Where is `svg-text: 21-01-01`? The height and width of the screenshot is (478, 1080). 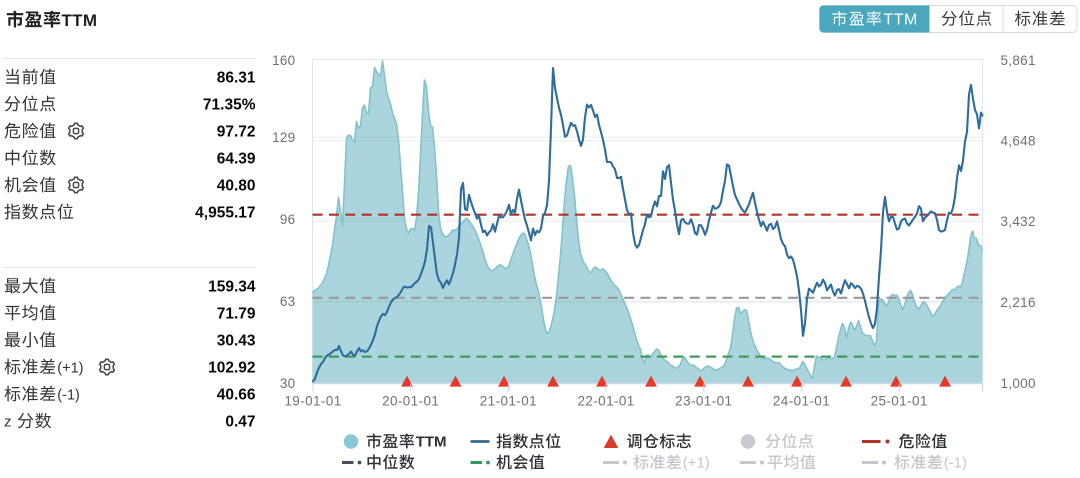
svg-text: 21-01-01 is located at coordinates (508, 401).